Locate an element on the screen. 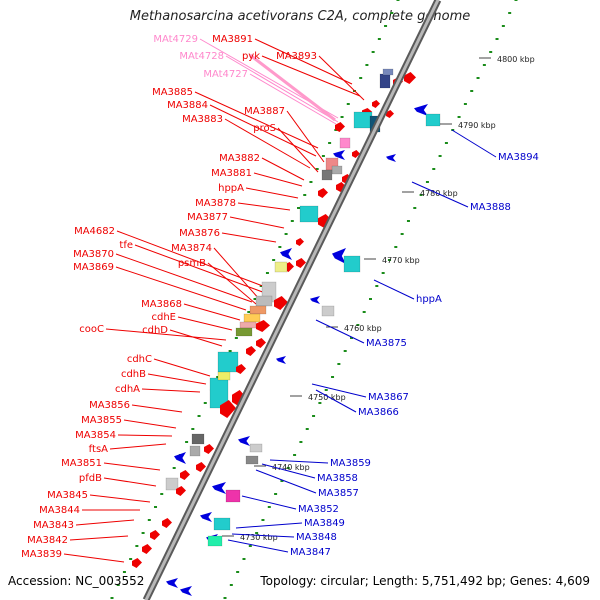 Image resolution: width=600 pixels, height=600 pixels. gene-label-left: MA3876 is located at coordinates (199, 233).